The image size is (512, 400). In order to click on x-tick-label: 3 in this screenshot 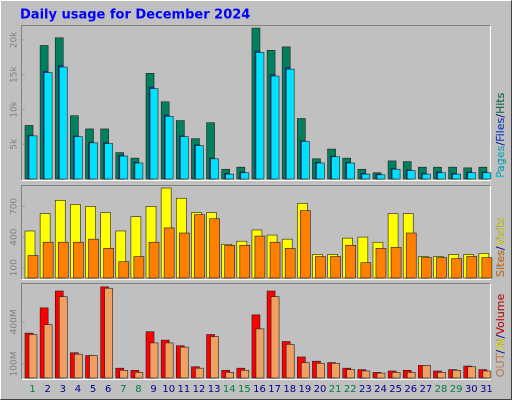, I will do `click(63, 389)`.